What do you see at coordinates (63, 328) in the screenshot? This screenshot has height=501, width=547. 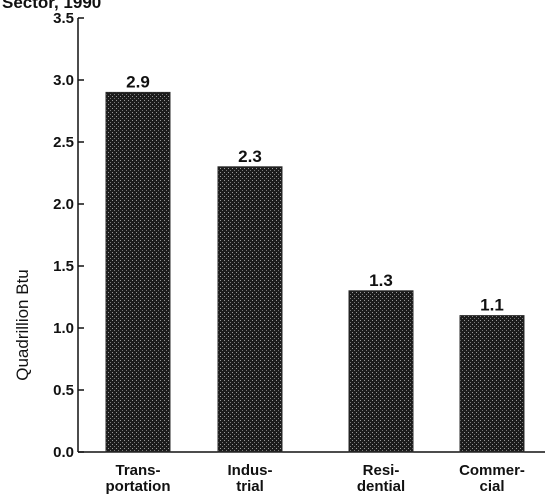 I see `y-tick-label: 1.0` at bounding box center [63, 328].